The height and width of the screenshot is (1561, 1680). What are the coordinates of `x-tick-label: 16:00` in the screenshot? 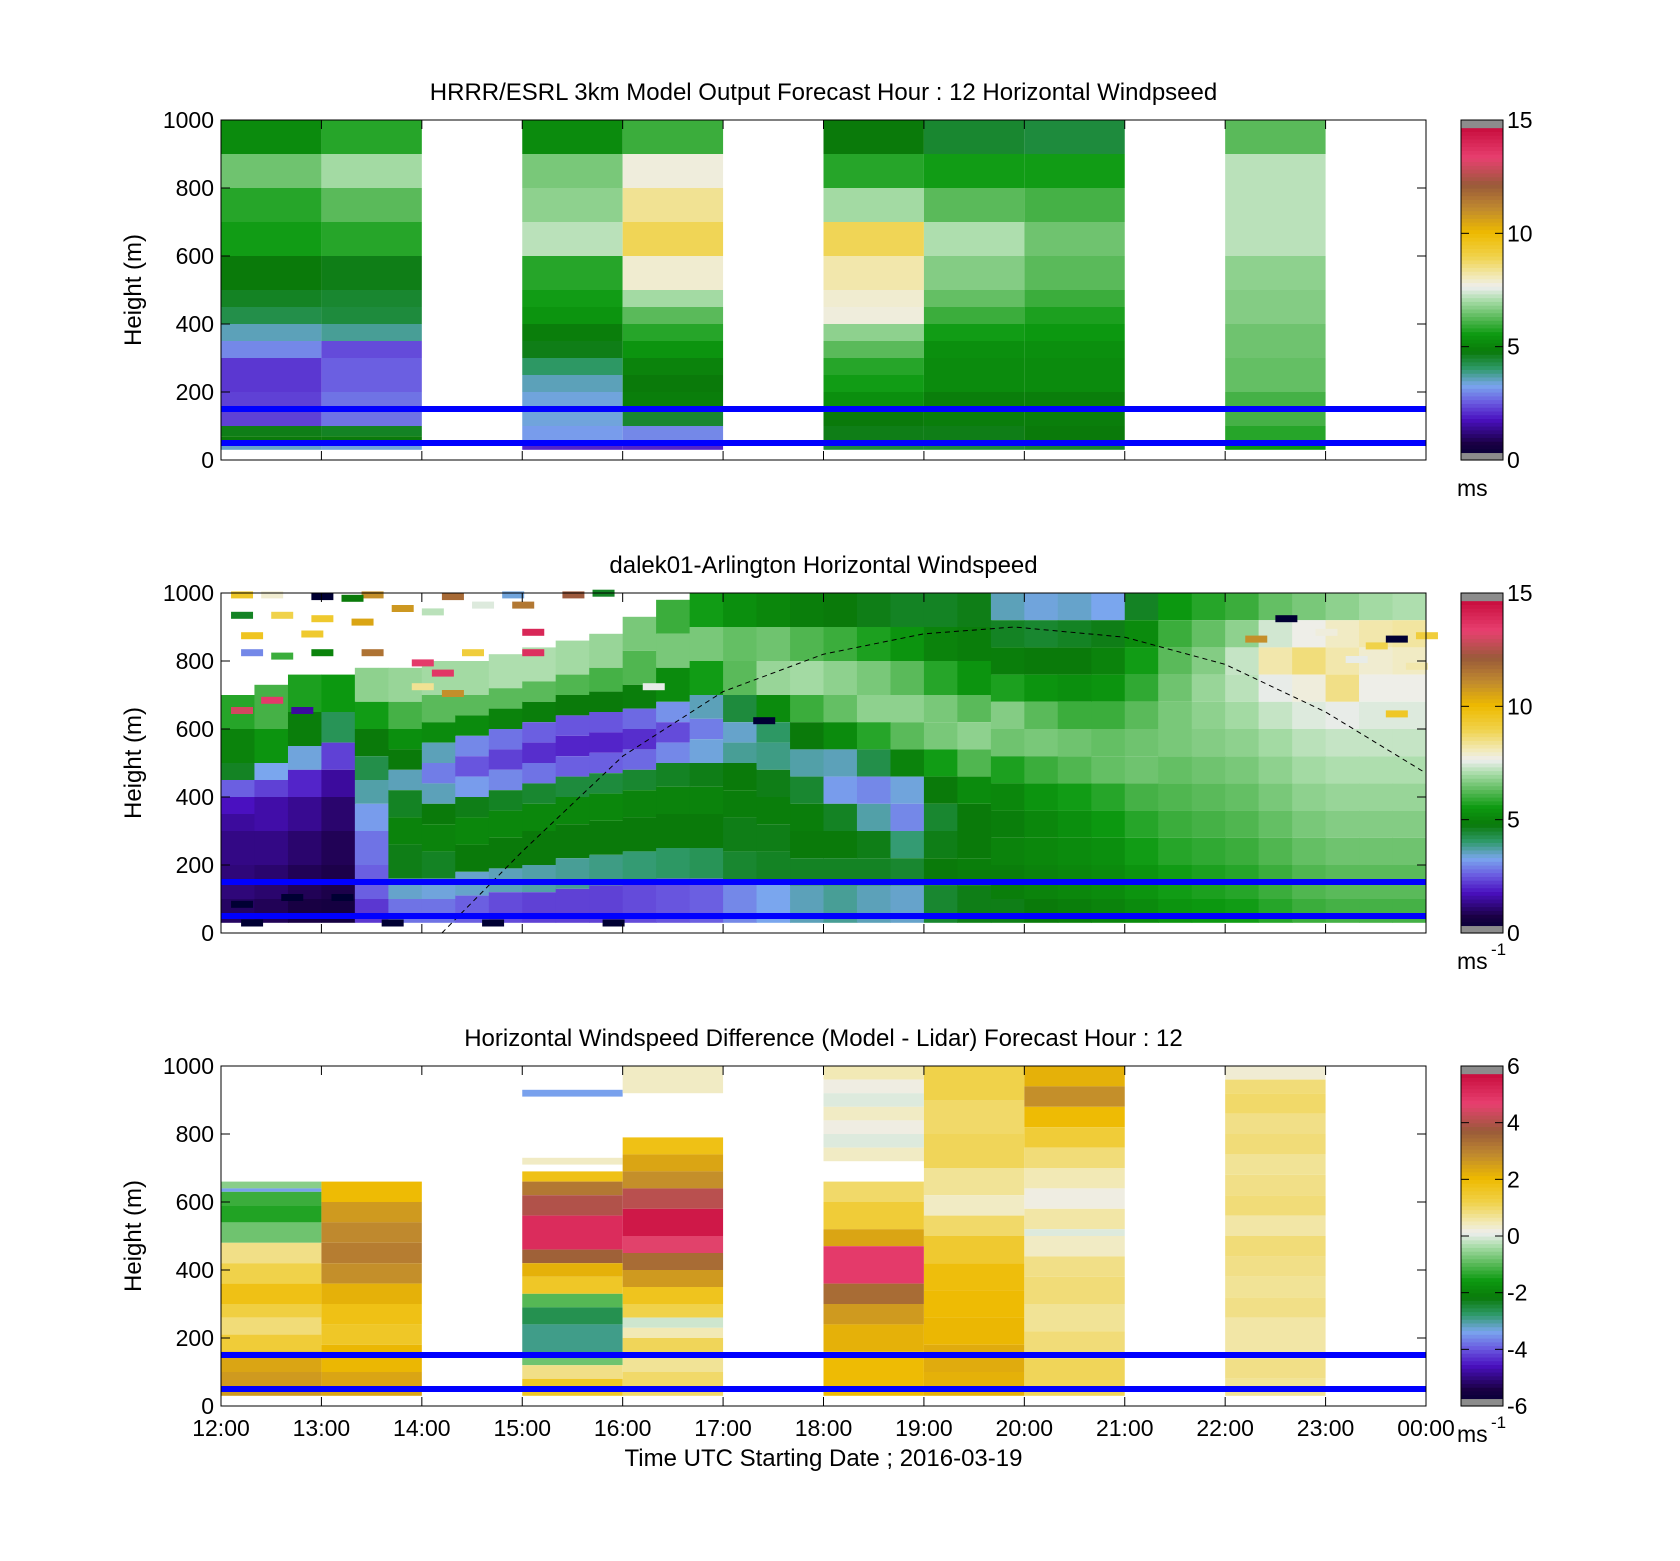 It's located at (623, 1428).